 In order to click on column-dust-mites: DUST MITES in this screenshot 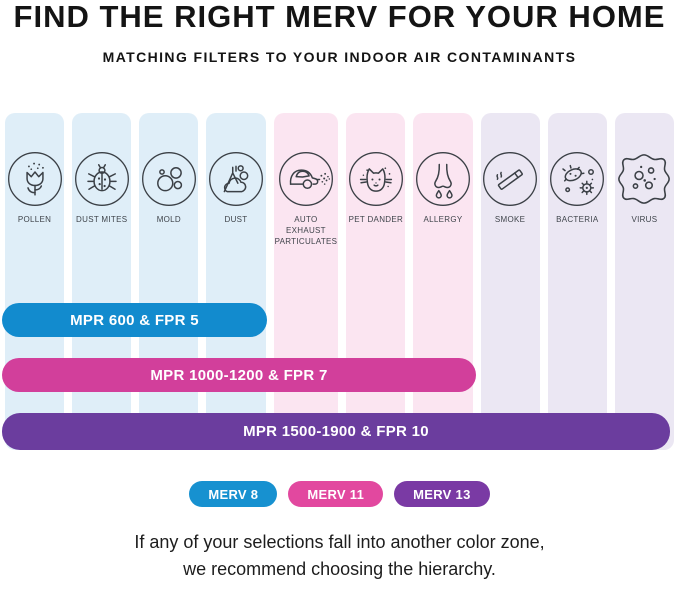, I will do `click(102, 281)`.